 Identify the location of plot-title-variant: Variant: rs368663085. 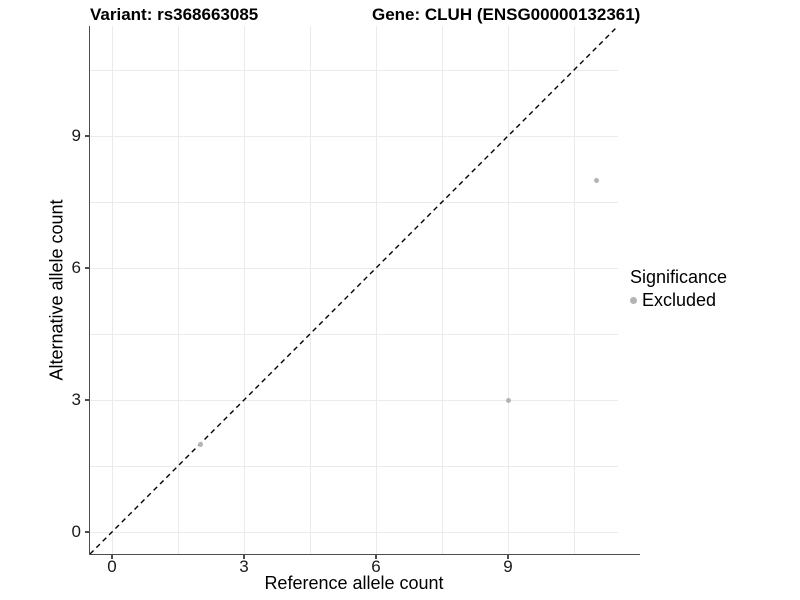
(174, 14).